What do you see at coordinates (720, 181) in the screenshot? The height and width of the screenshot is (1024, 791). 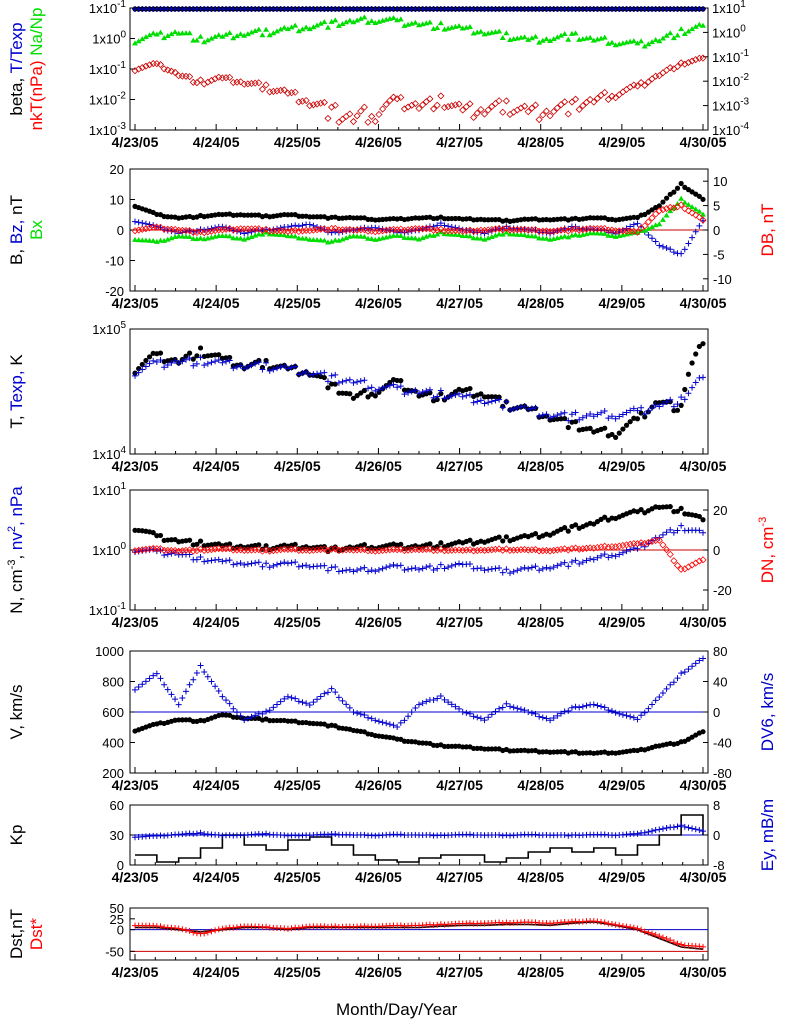 I see `y2-tick-label: 10` at bounding box center [720, 181].